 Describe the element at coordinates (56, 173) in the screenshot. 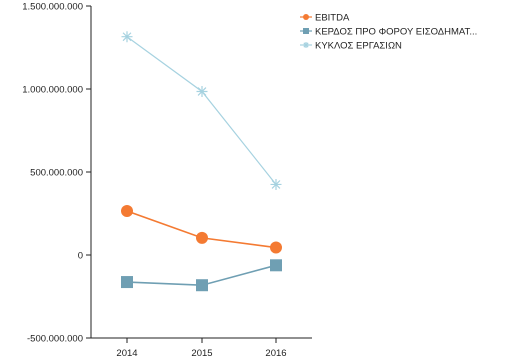

I see `y-tick-label: 500.000.000` at that location.